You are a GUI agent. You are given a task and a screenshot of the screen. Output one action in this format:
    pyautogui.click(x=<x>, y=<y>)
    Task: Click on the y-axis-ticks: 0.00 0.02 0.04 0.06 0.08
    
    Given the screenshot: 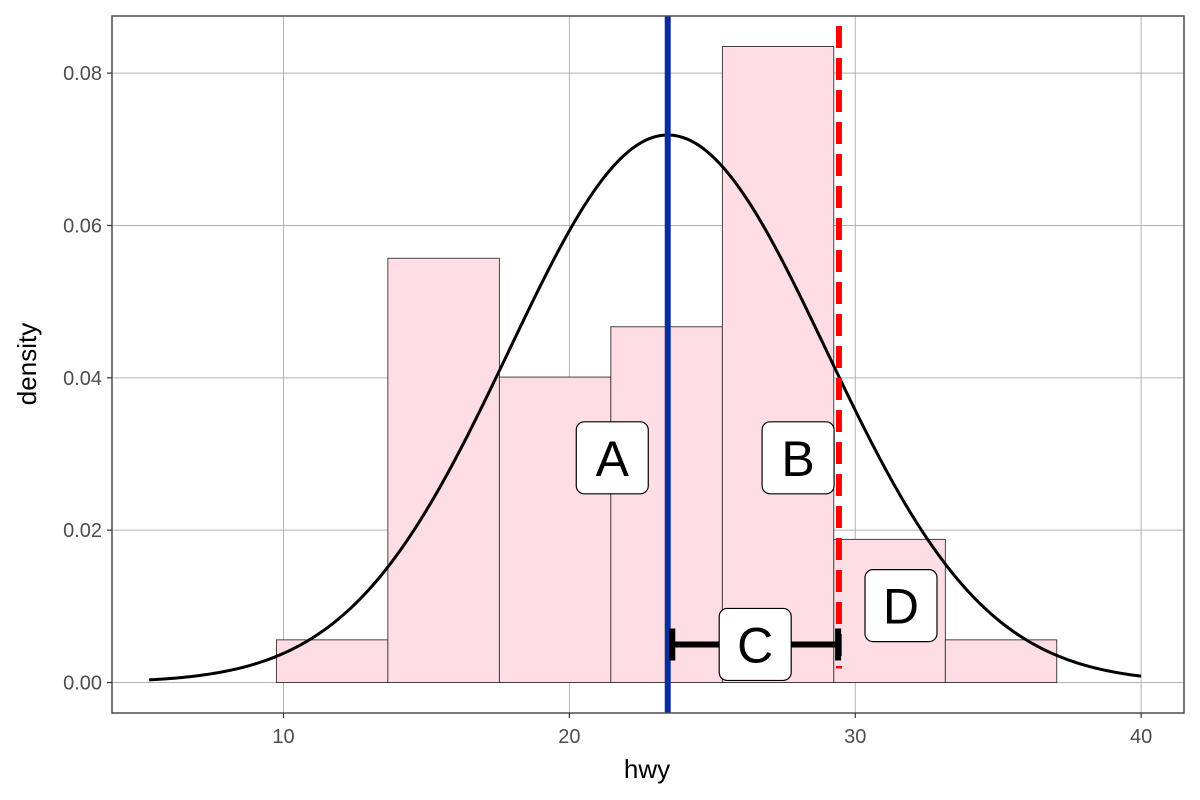 What is the action you would take?
    pyautogui.click(x=87, y=379)
    